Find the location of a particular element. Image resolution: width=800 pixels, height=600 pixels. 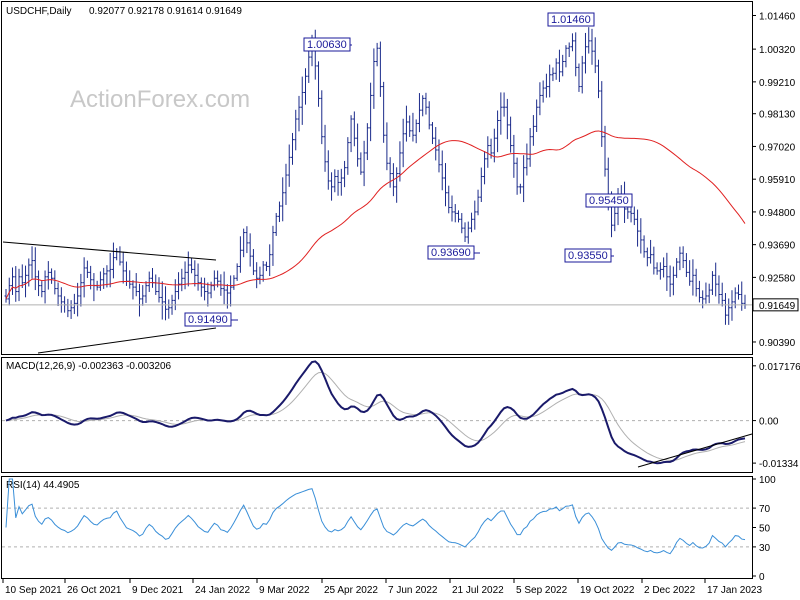

x-tick-label: 17 Jan 2023 is located at coordinates (734, 590).